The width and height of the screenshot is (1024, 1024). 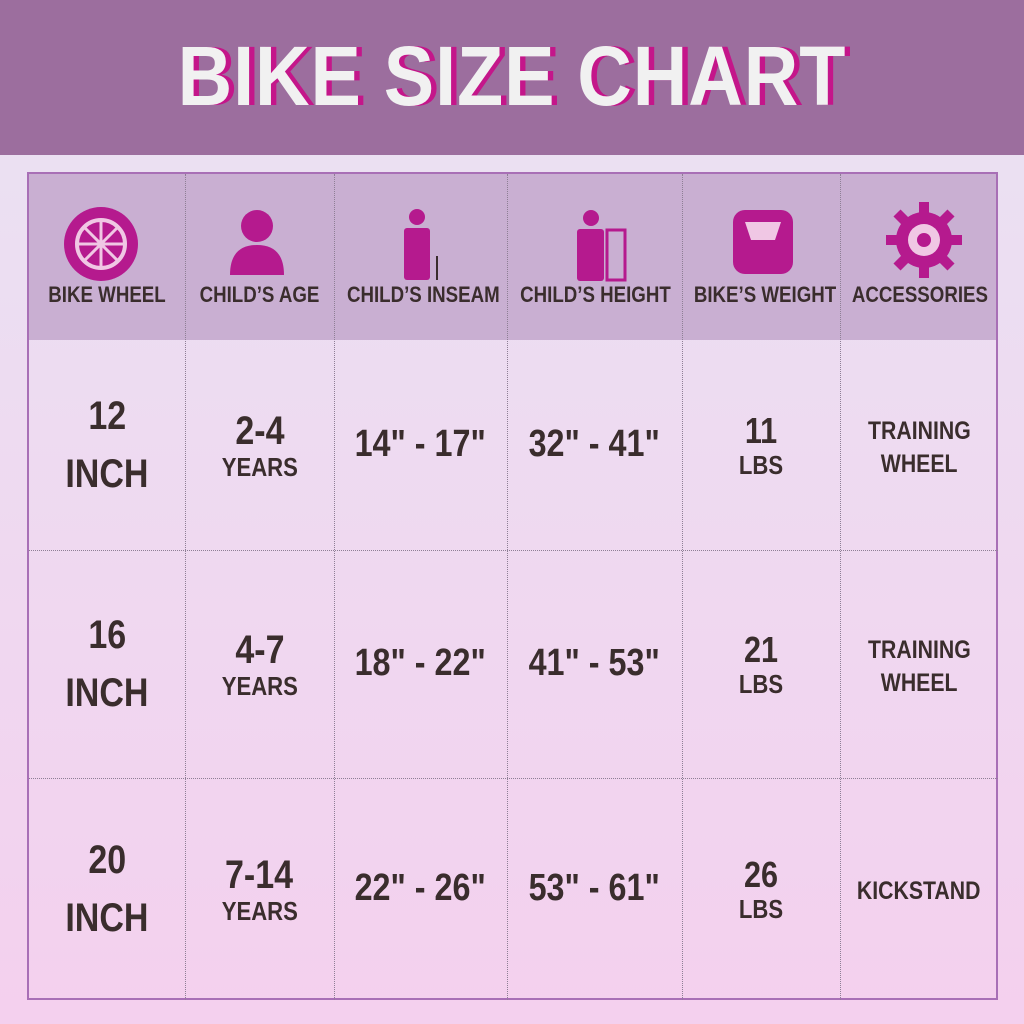 I want to click on table-cell: 26 LBS, so click(x=761, y=889).